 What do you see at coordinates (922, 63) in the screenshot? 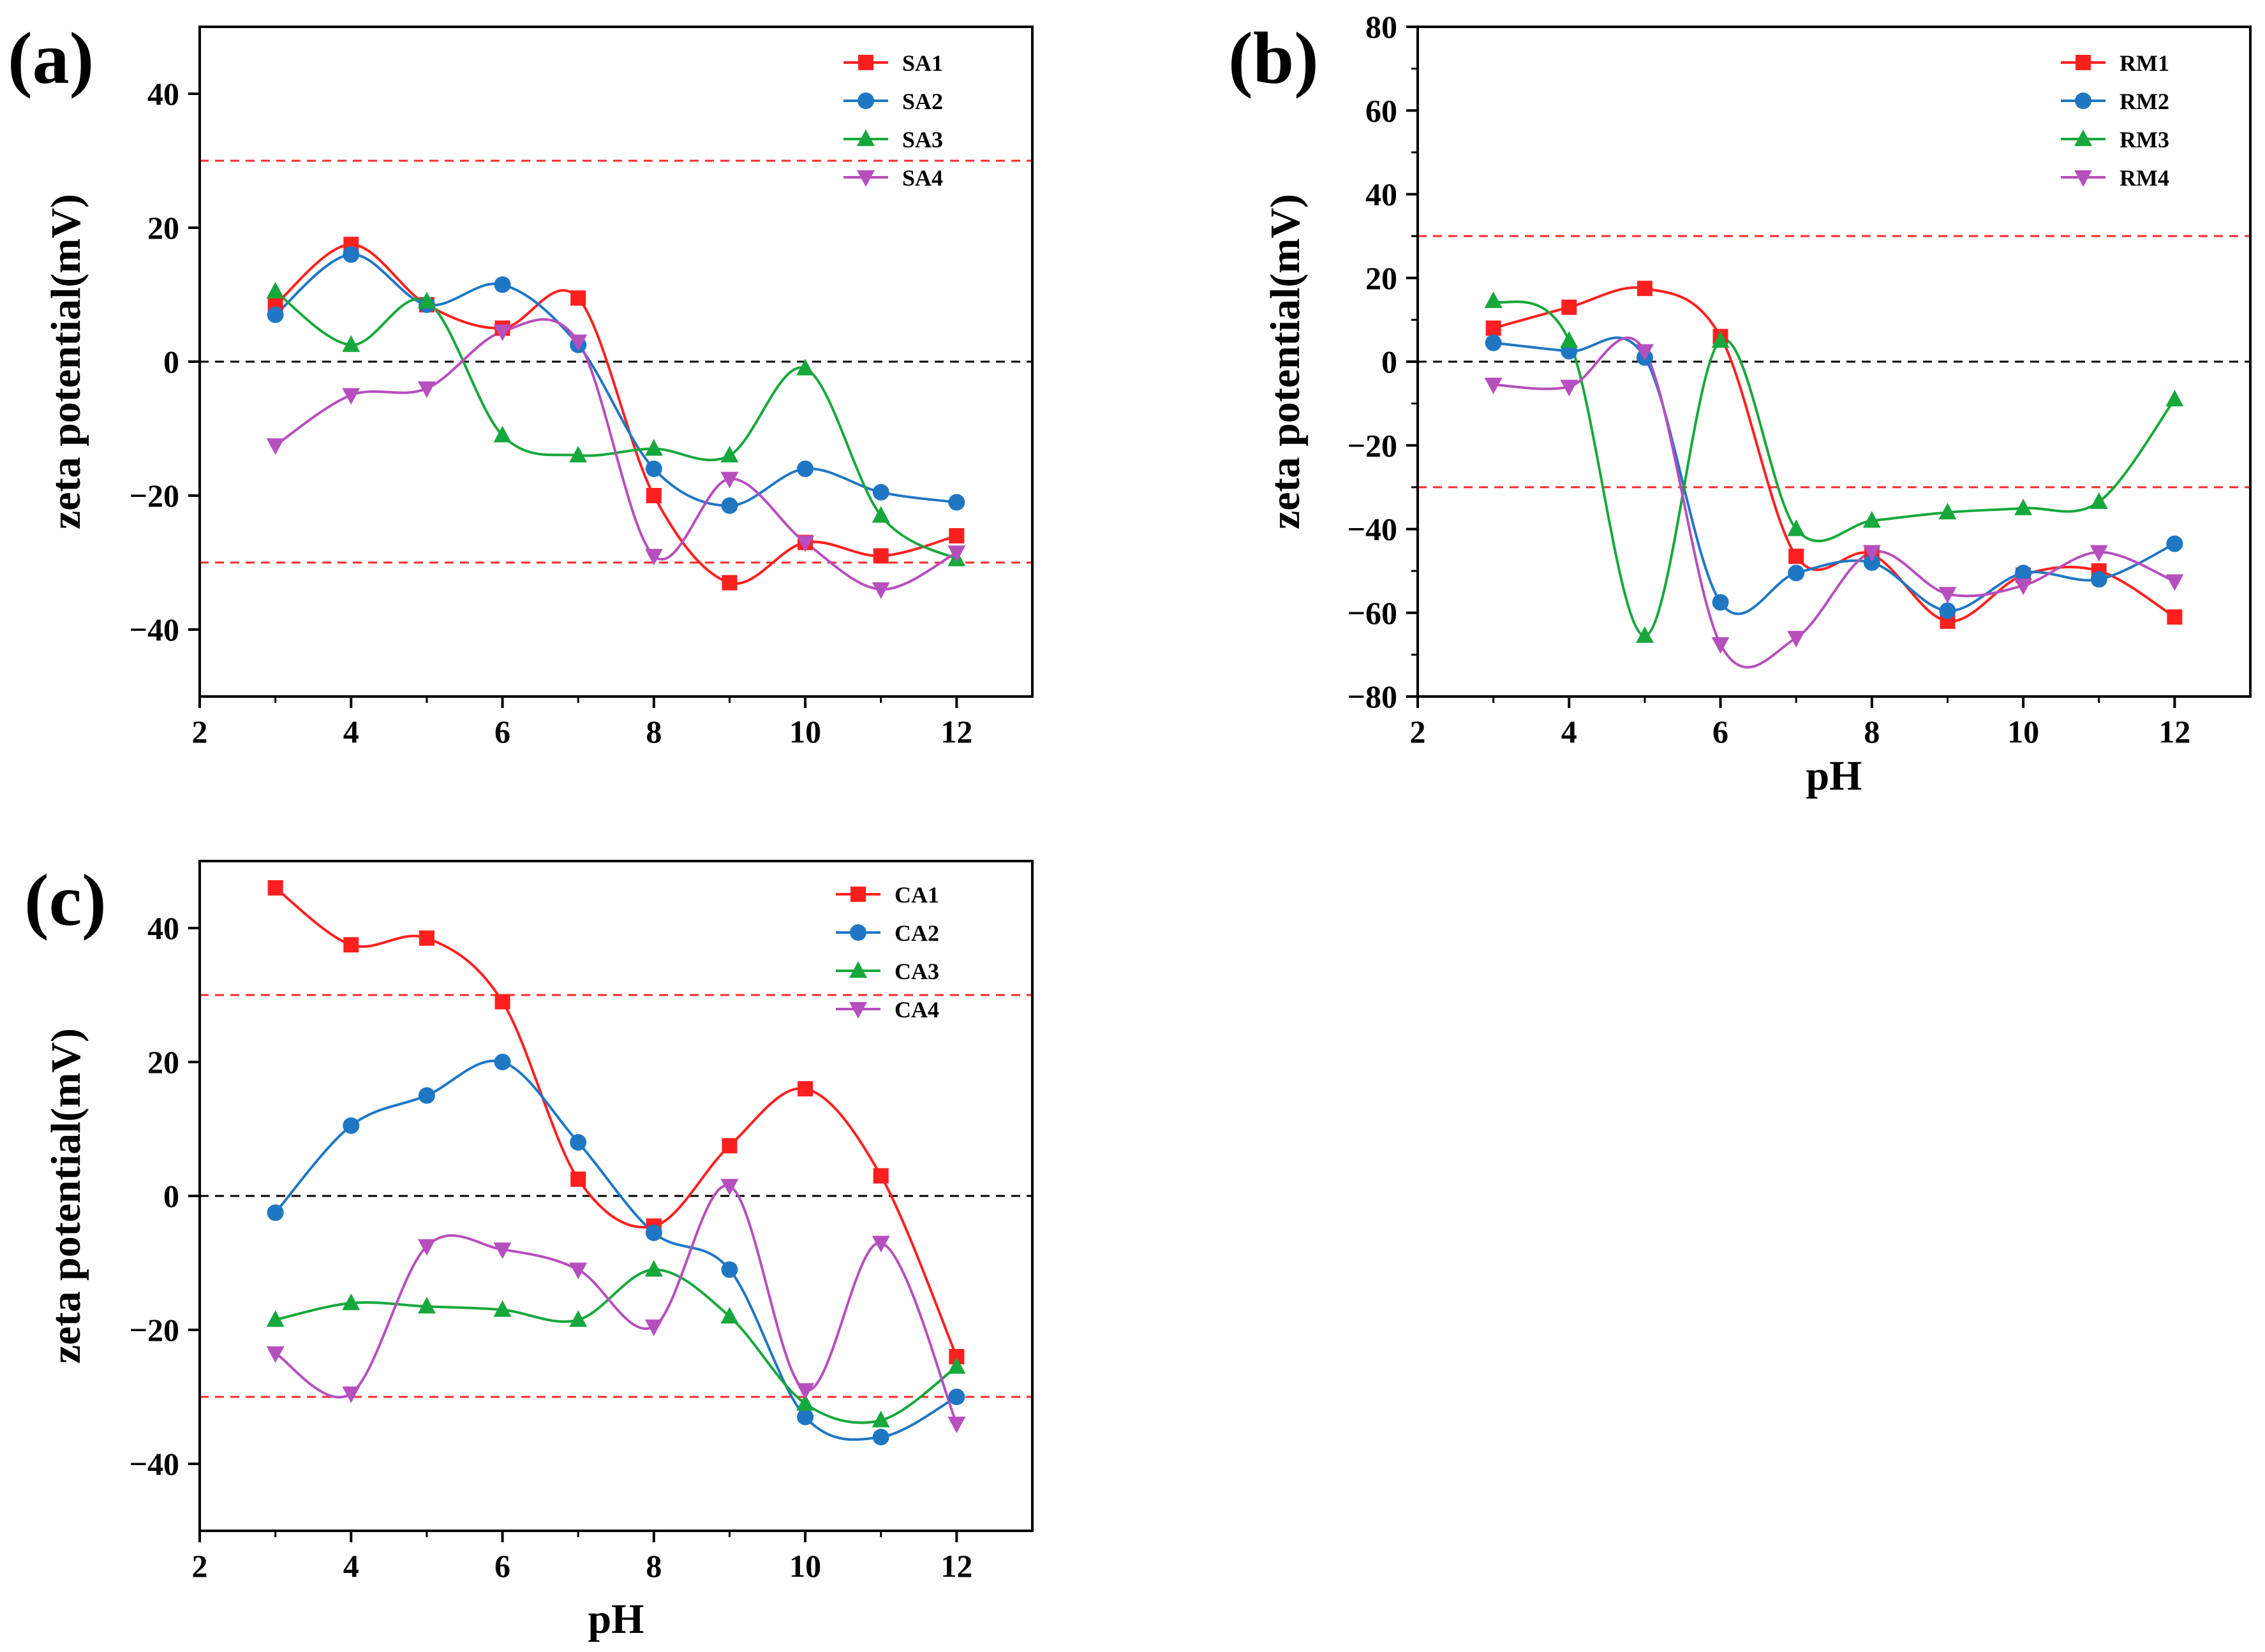
I see `legend-label-sa1: SA1` at bounding box center [922, 63].